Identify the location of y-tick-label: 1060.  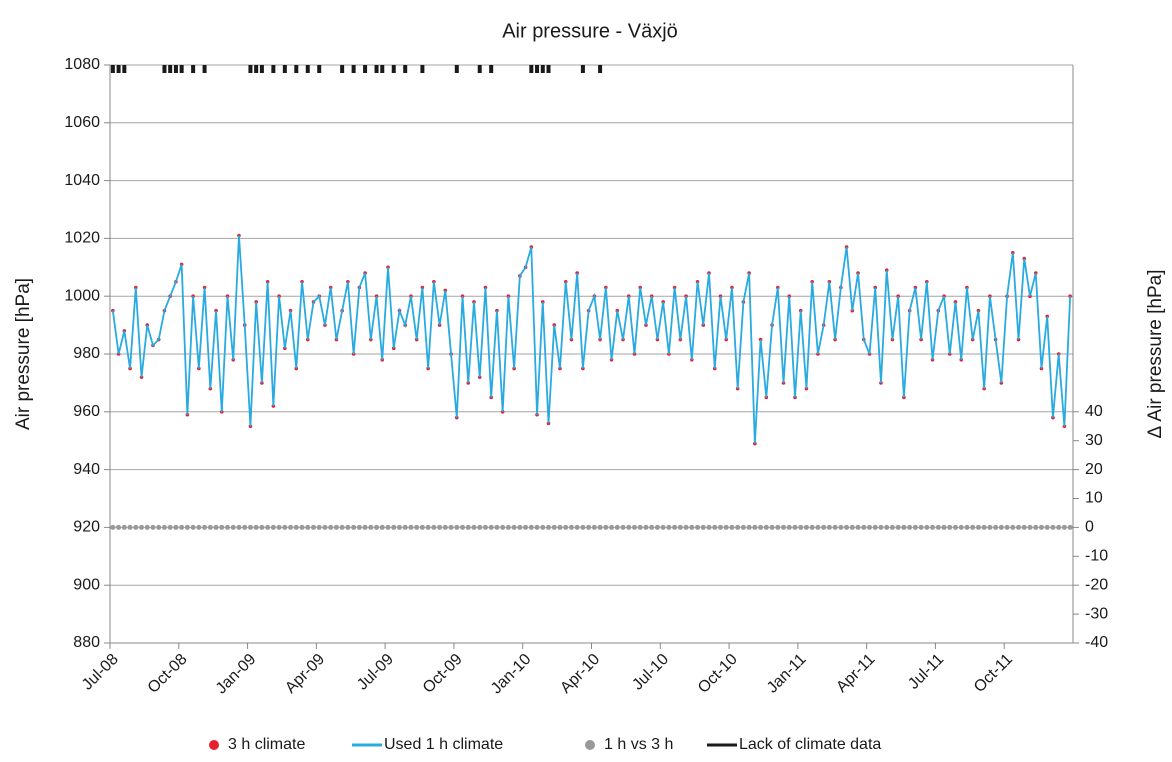
(82, 122).